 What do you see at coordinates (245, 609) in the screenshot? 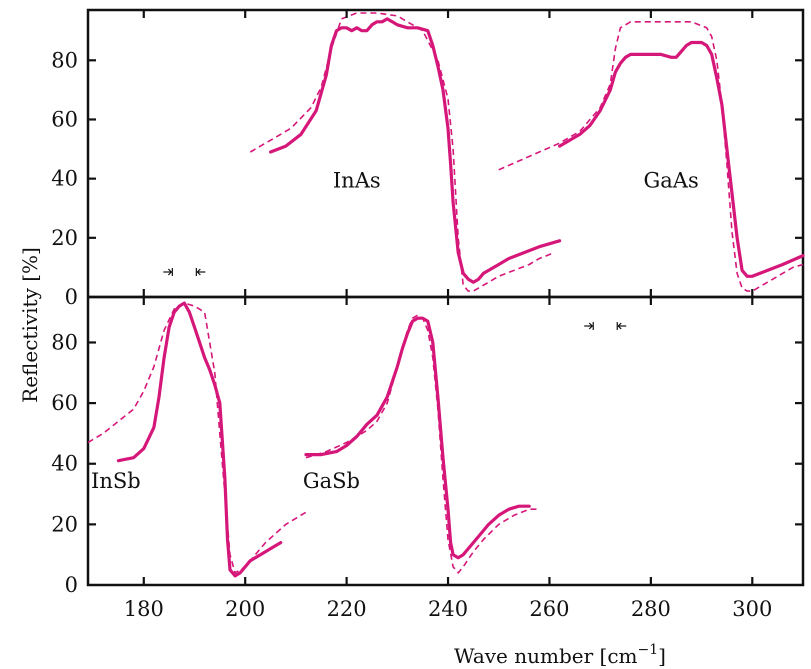
I see `x-tick-label: 200` at bounding box center [245, 609].